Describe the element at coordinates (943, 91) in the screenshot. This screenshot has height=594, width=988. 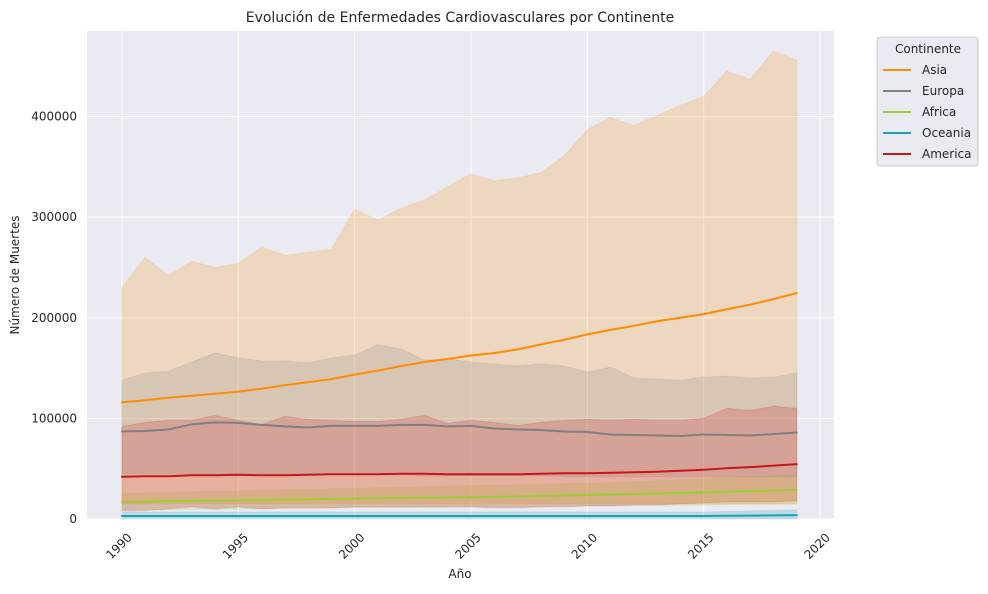
I see `legend-label-europa: Europa` at that location.